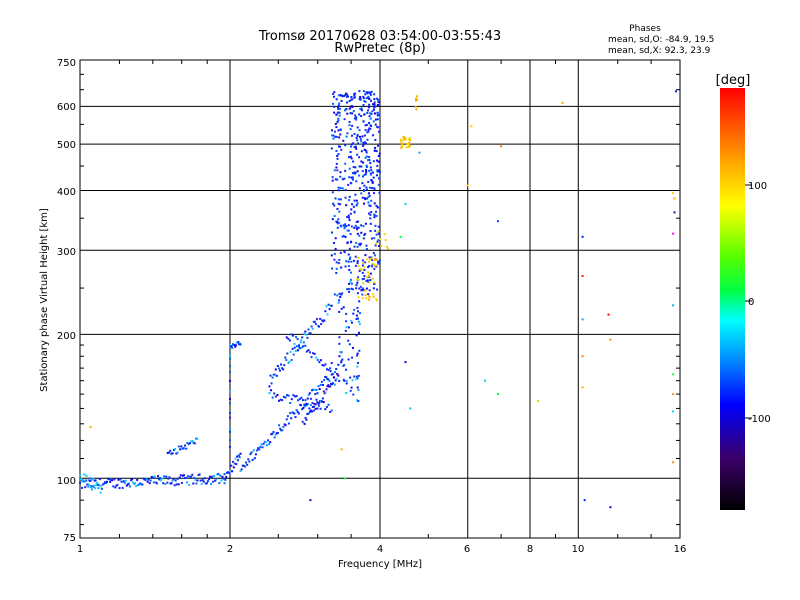  I want to click on phases-o-stats: mean, sd,O: -84.9, 19.5, so click(661, 40).